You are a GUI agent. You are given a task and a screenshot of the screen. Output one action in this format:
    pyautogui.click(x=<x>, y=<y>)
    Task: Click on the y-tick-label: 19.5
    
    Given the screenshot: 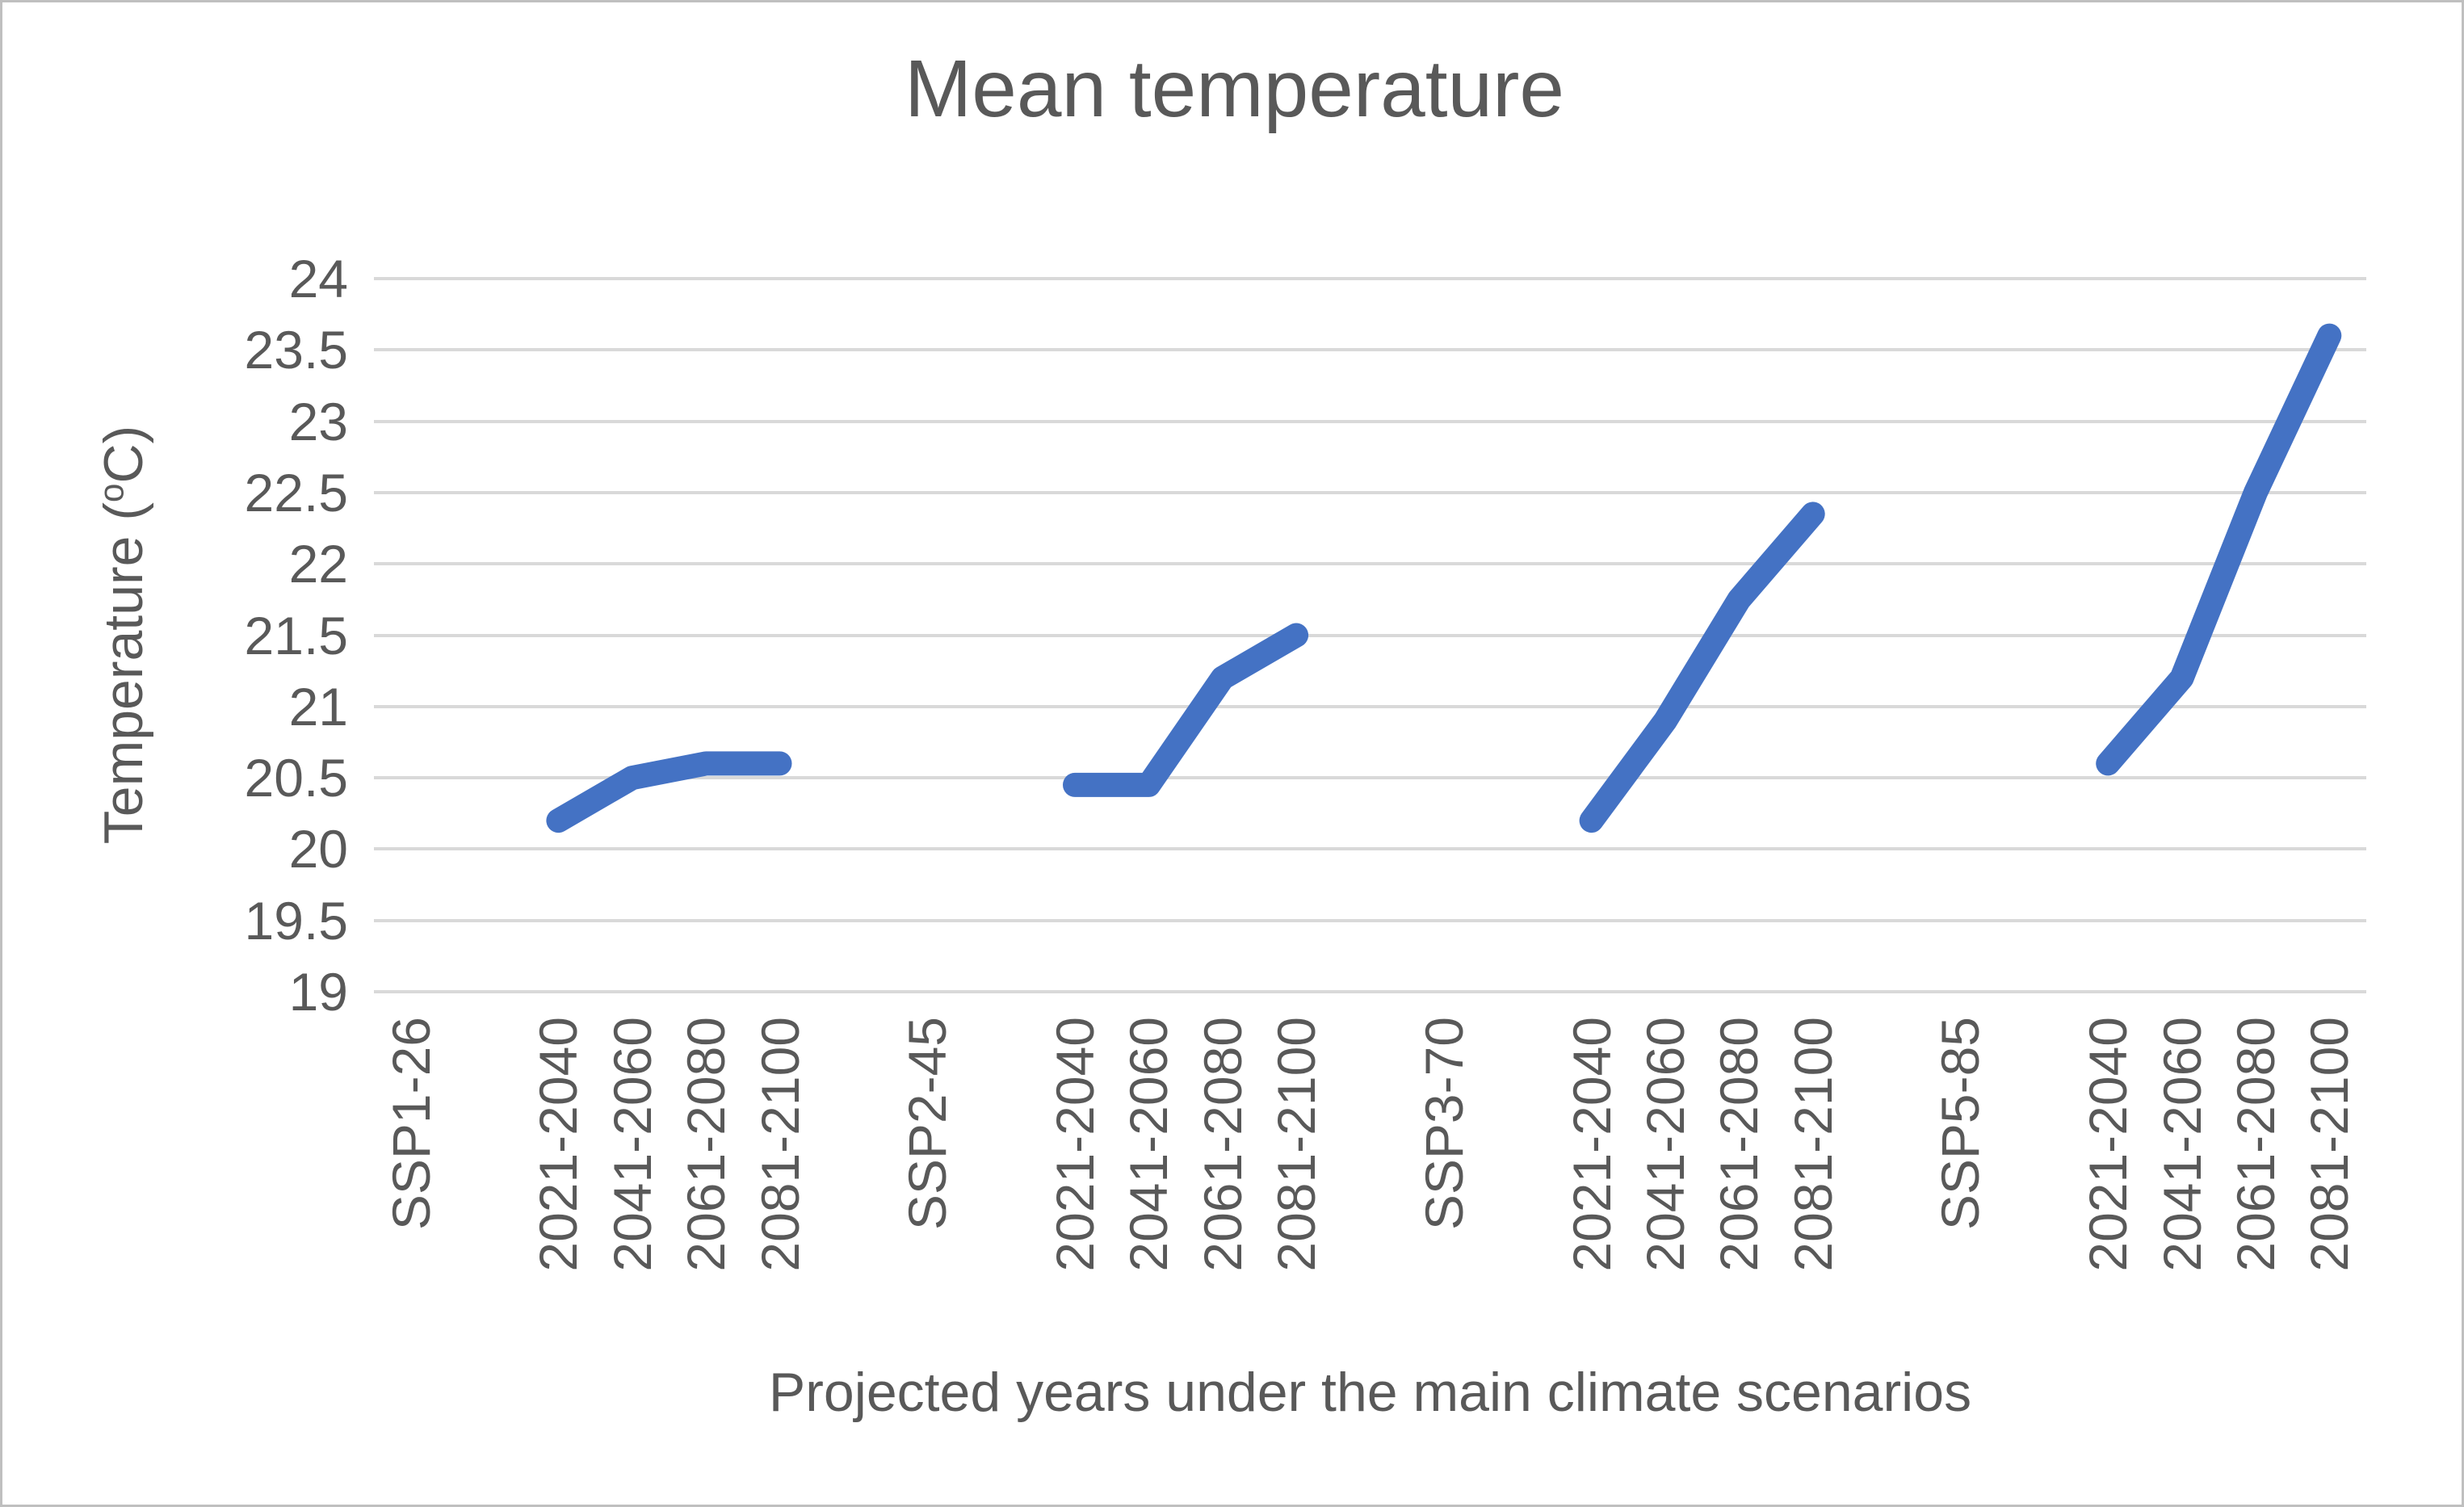 What is the action you would take?
    pyautogui.click(x=296, y=920)
    